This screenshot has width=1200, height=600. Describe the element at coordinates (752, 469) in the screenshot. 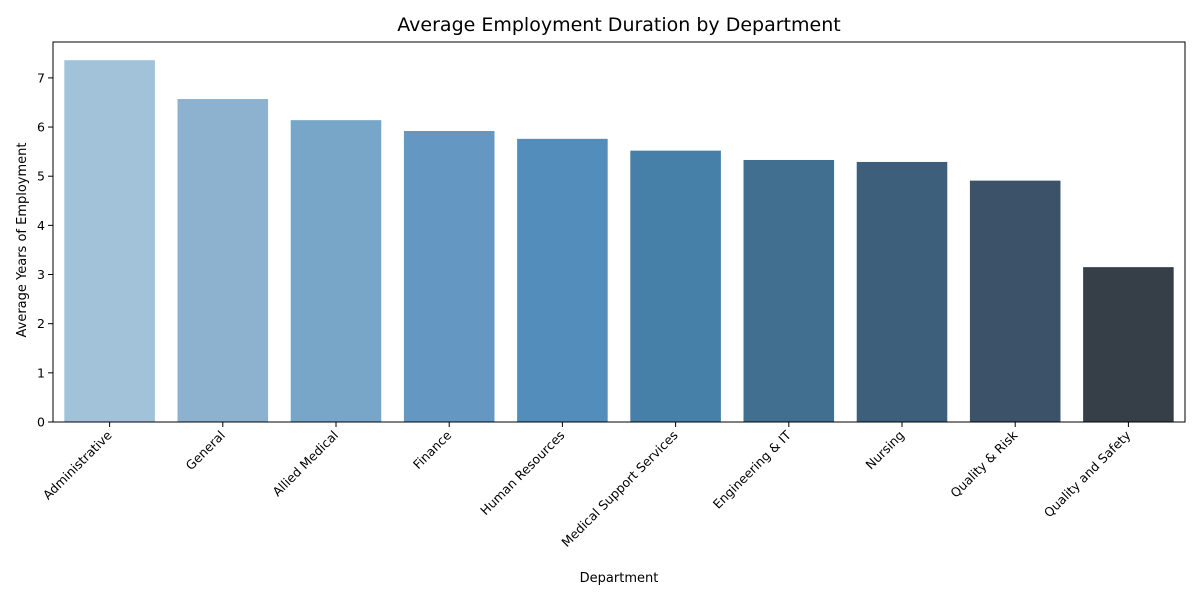

I see `x-tick-label-6: Engineering & IT` at that location.